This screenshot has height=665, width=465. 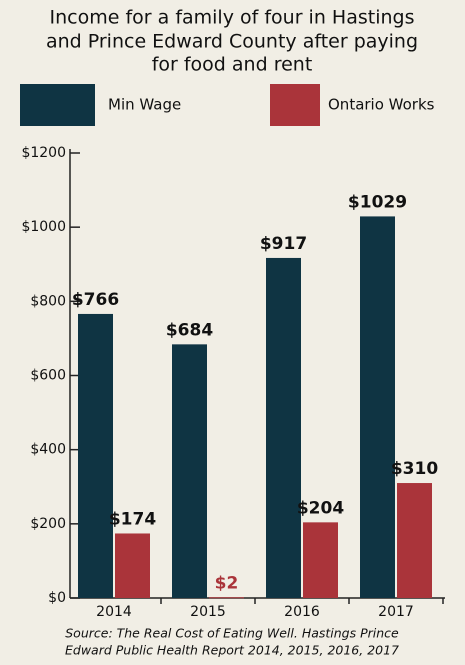 What do you see at coordinates (189, 330) in the screenshot?
I see `value-label: $684` at bounding box center [189, 330].